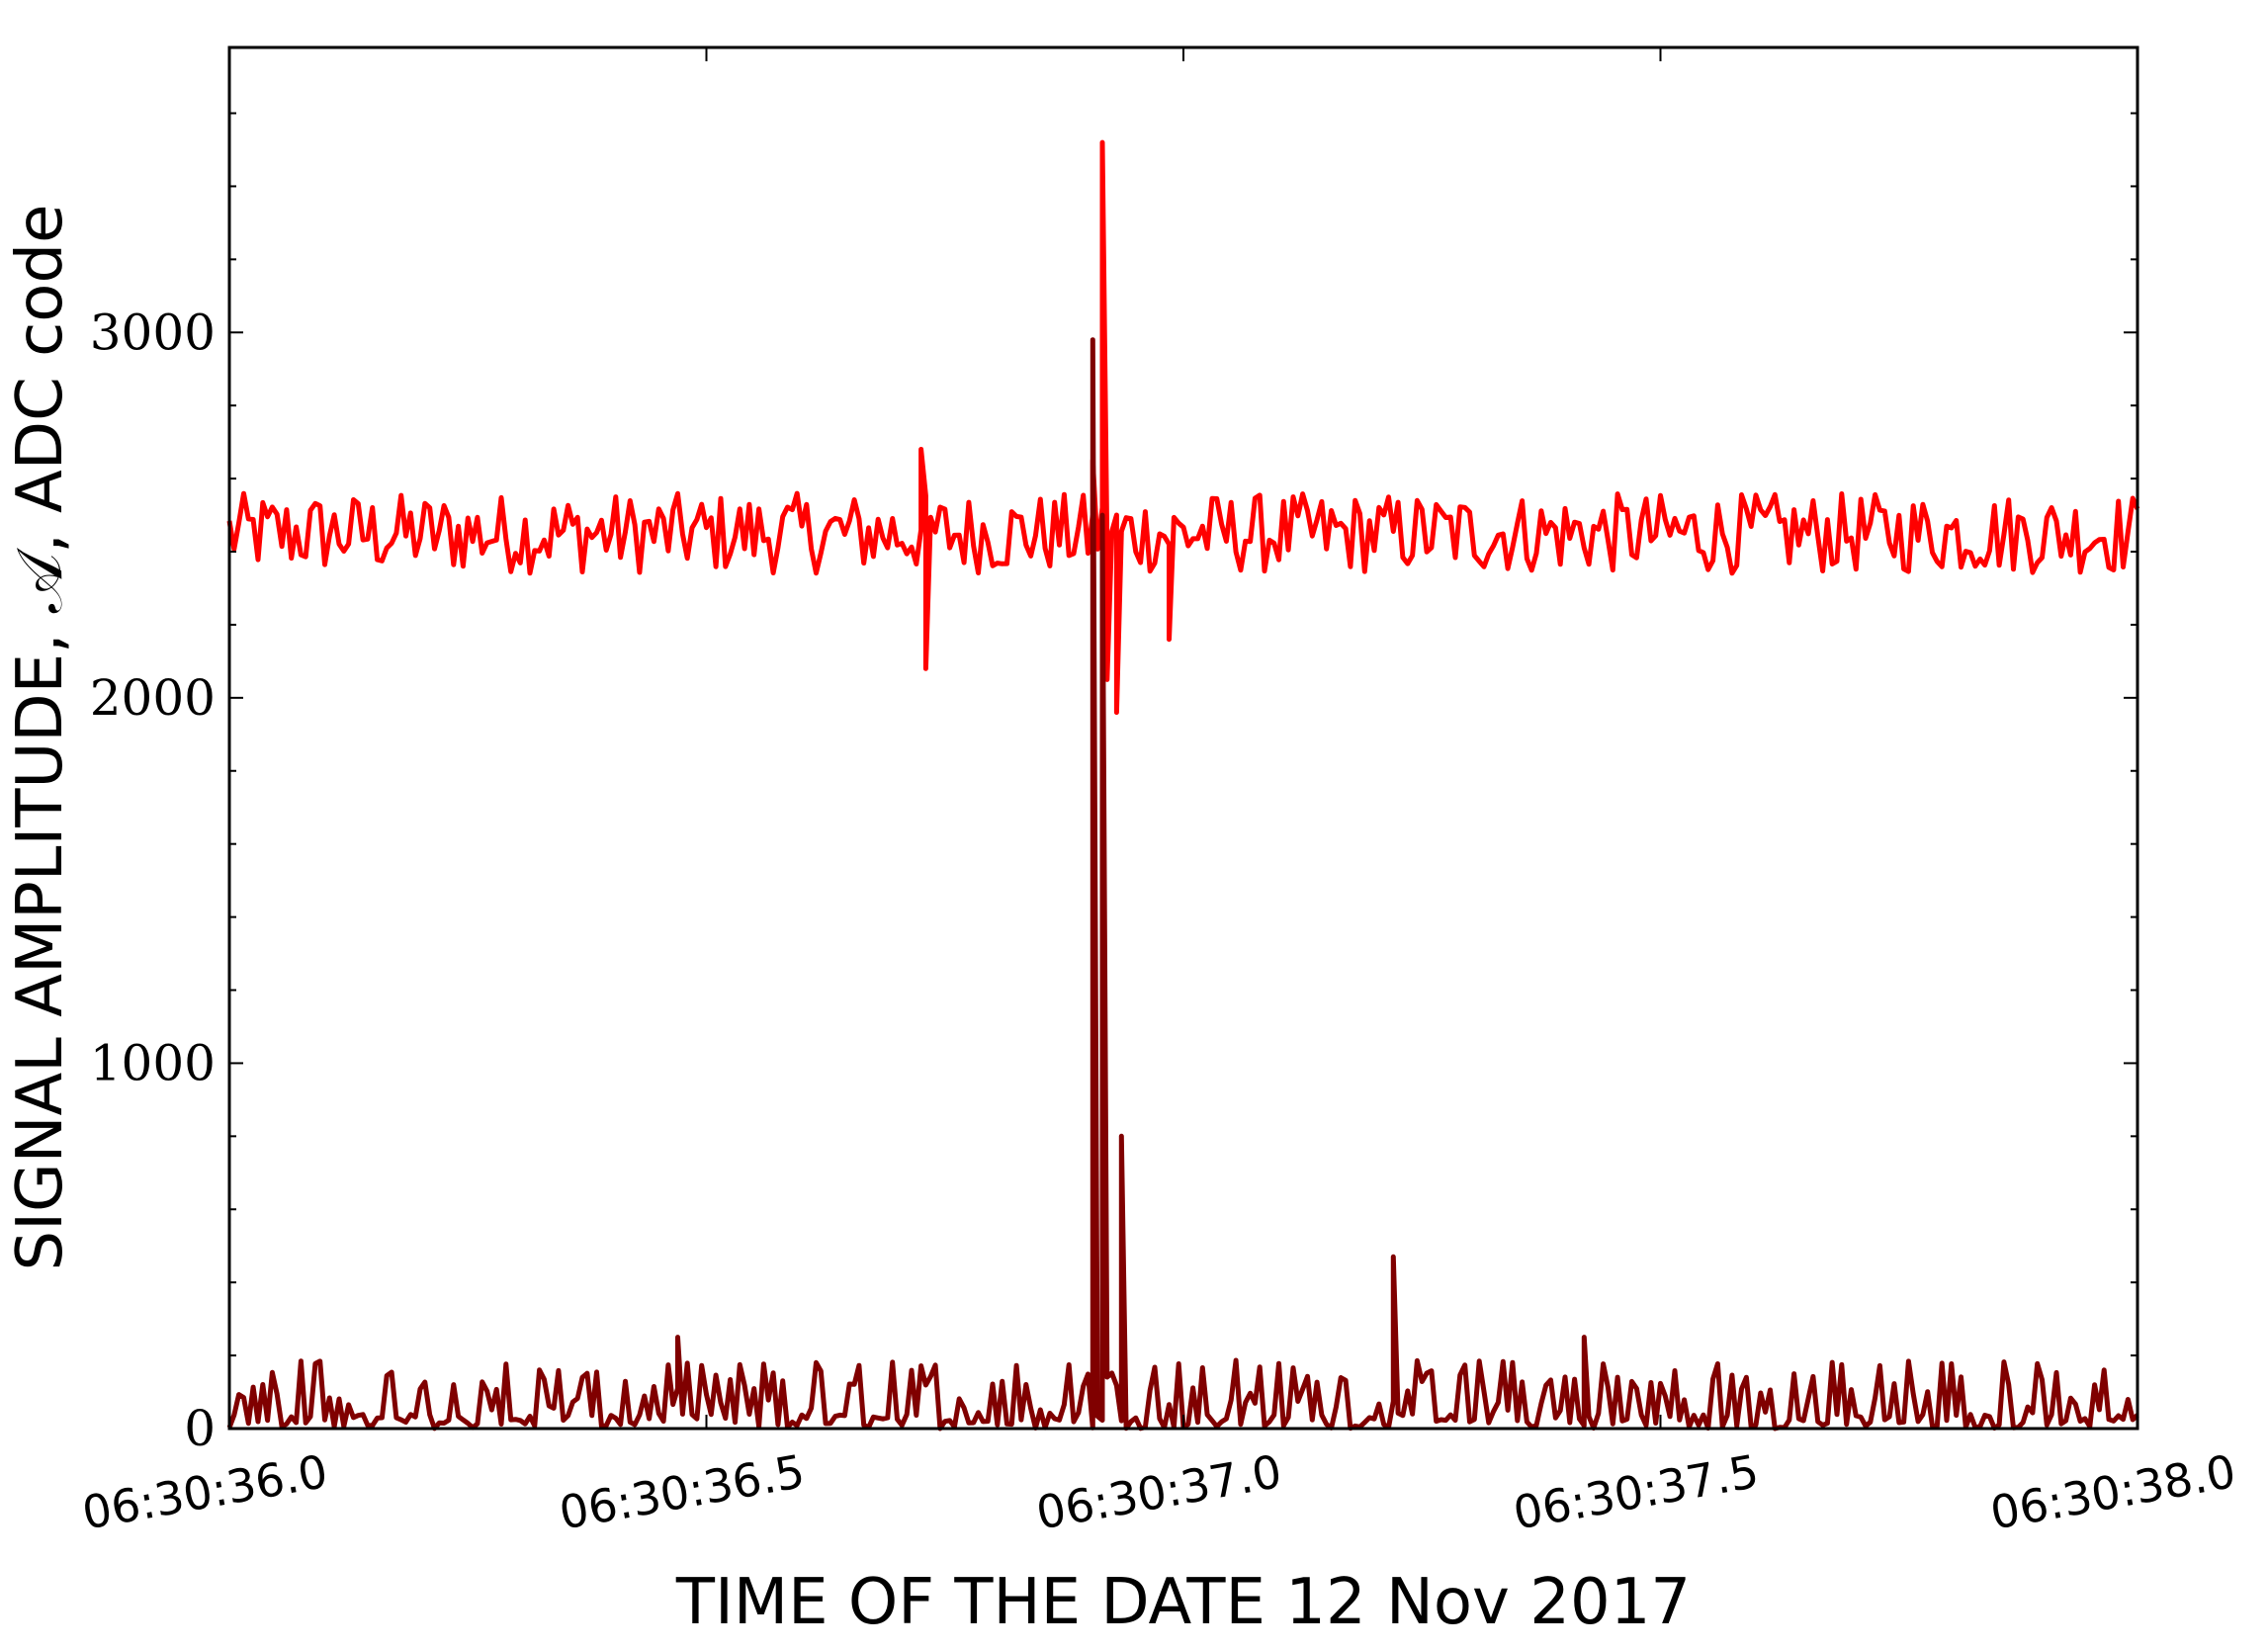 This screenshot has width=2268, height=1650. What do you see at coordinates (153, 698) in the screenshot?
I see `y-tick-label: 2000` at bounding box center [153, 698].